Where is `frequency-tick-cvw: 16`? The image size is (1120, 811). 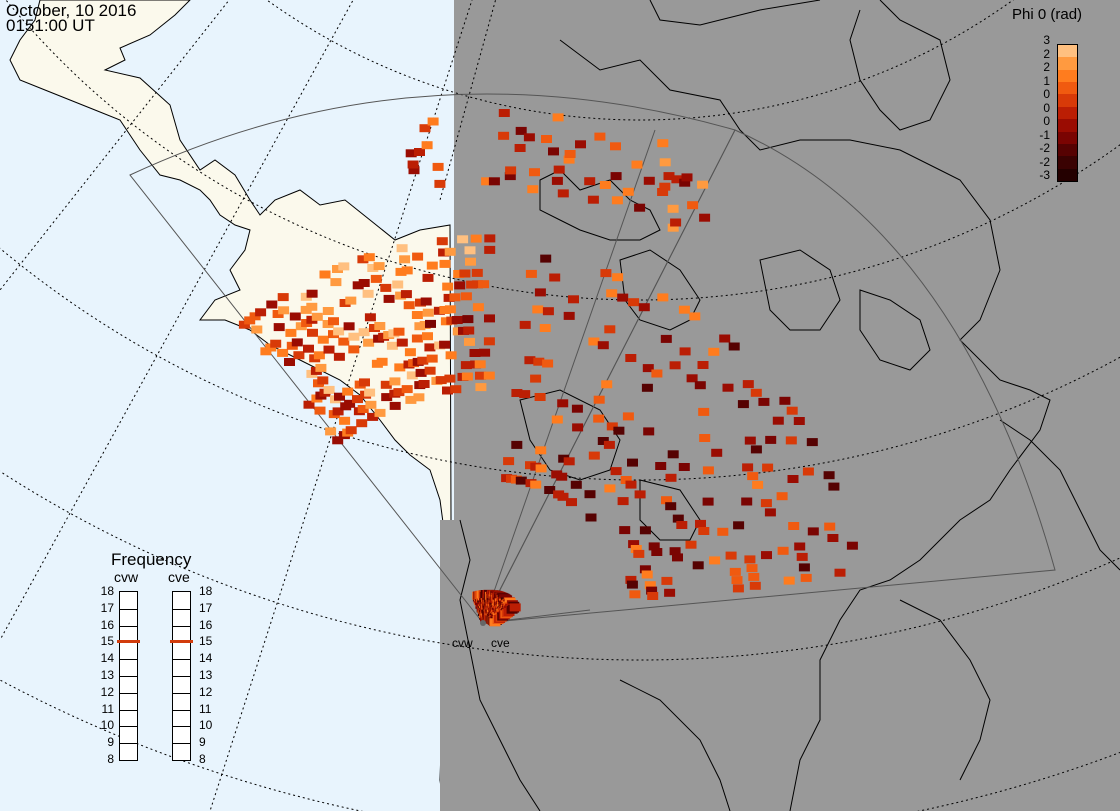 frequency-tick-cvw: 16 is located at coordinates (107, 624).